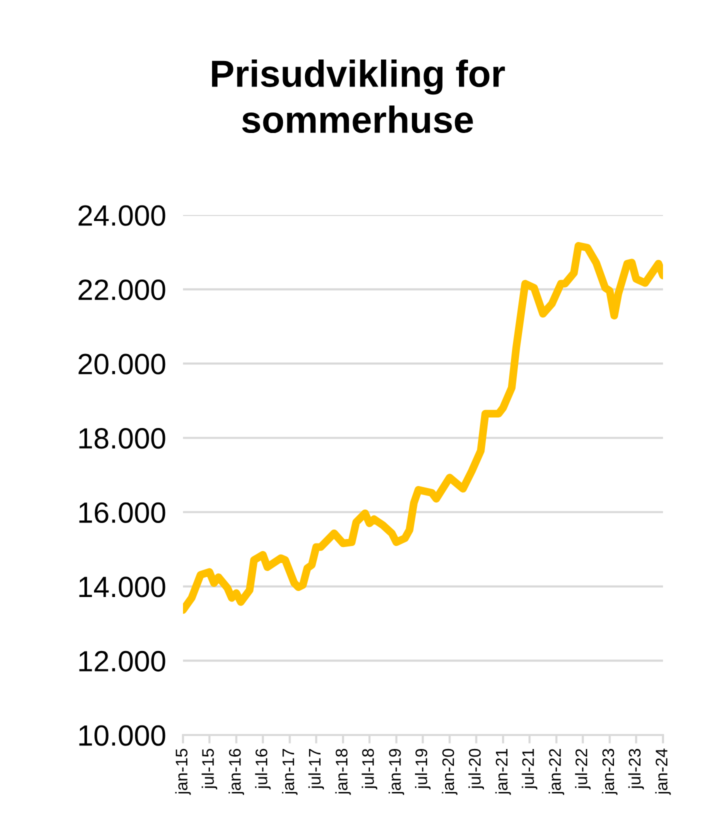  I want to click on x-tick-label: jul-20, so click(476, 769).